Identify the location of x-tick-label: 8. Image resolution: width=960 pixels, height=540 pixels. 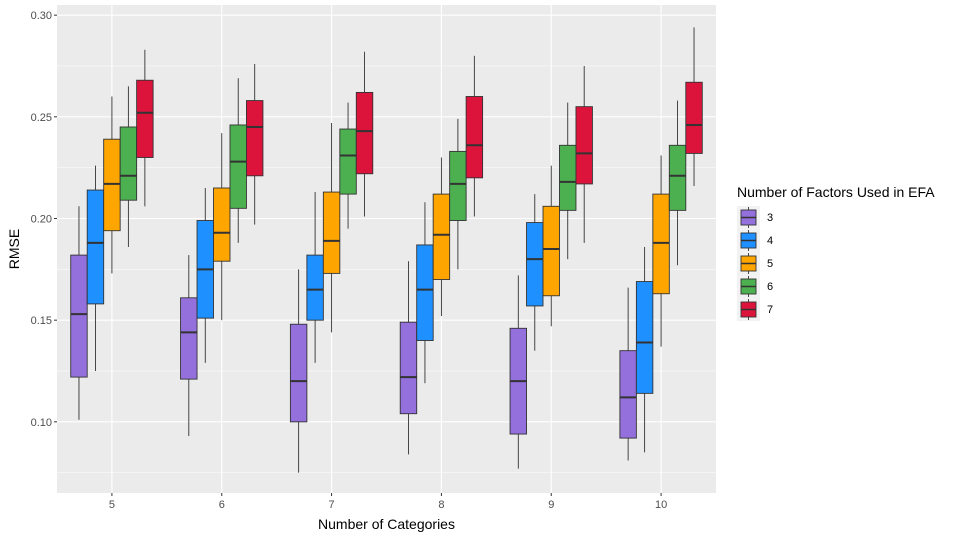
(441, 505).